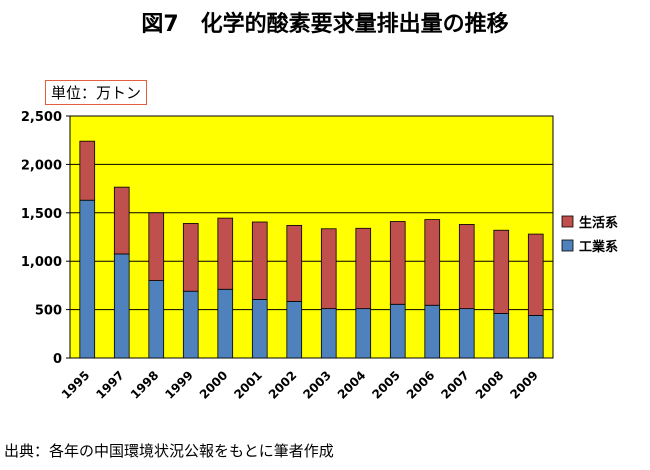 Image resolution: width=650 pixels, height=470 pixels. Describe the element at coordinates (169, 451) in the screenshot. I see `source-note: 出典：各年の中国環境状況公報をもとに筆者作成` at that location.